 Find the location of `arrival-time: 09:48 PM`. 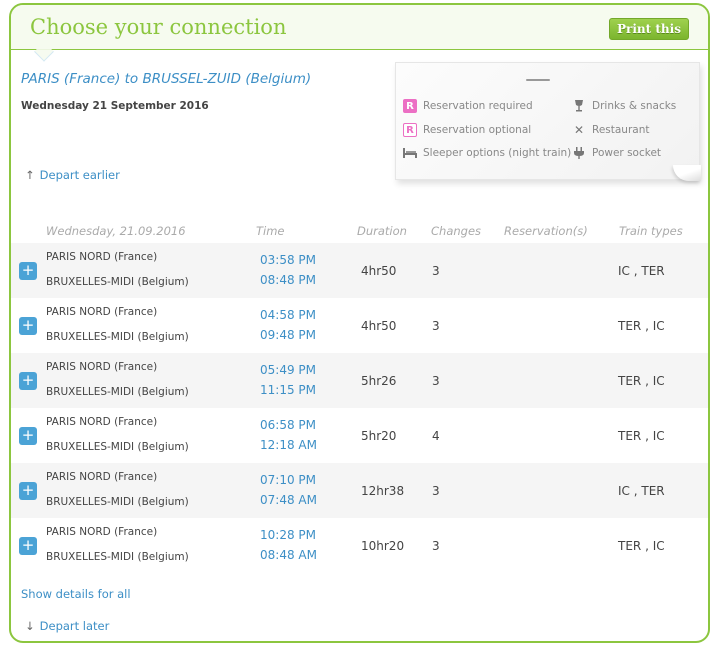

arrival-time: 09:48 PM is located at coordinates (288, 335).